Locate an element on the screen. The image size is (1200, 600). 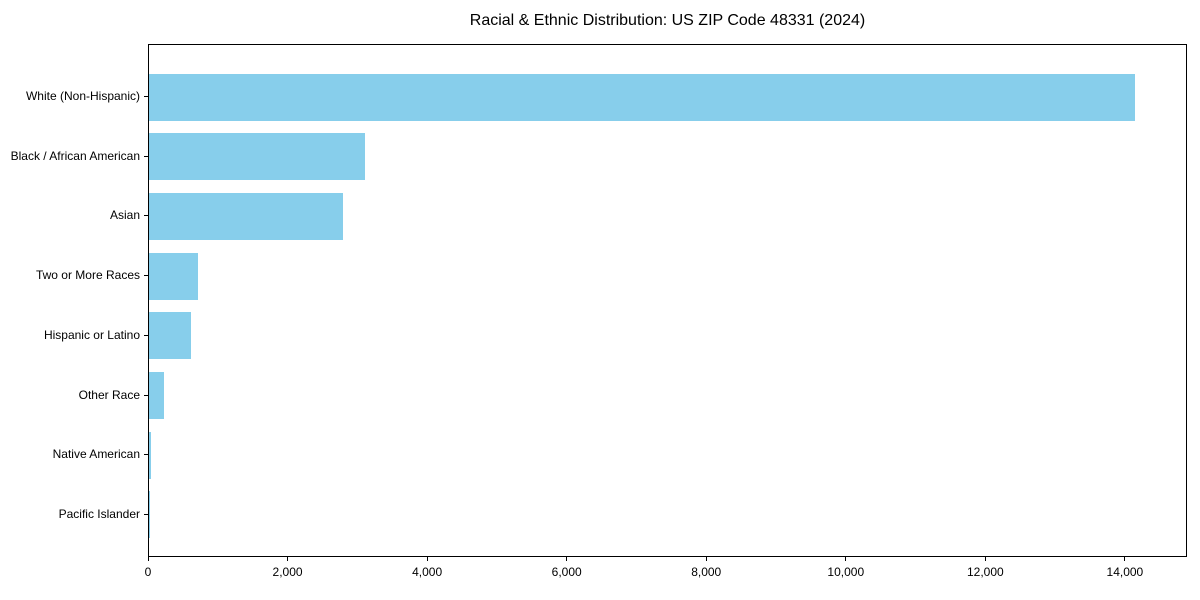
bar-two-or-more-races is located at coordinates (174, 276).